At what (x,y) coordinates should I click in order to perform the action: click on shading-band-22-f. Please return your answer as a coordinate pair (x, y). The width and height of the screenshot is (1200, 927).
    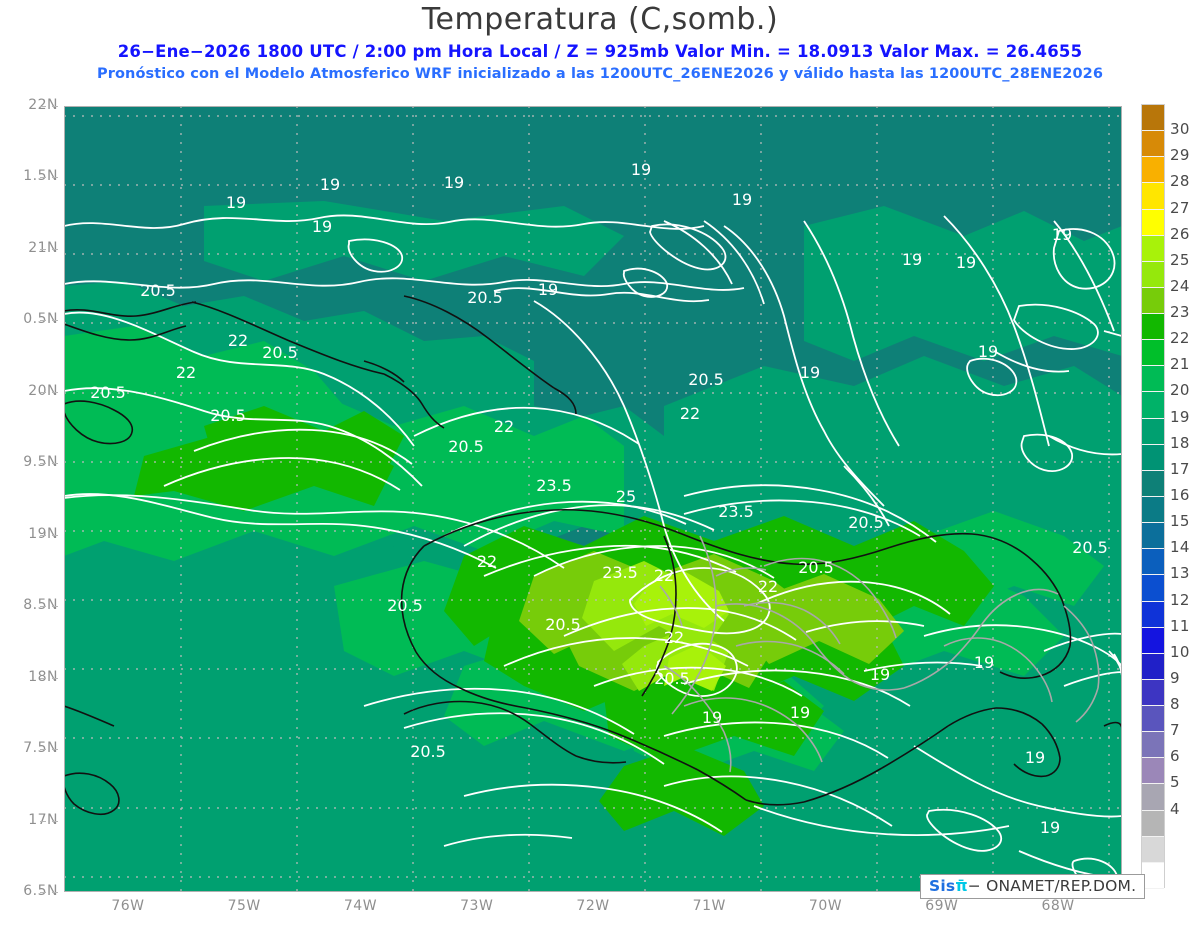
    Looking at the image, I should click on (681, 791).